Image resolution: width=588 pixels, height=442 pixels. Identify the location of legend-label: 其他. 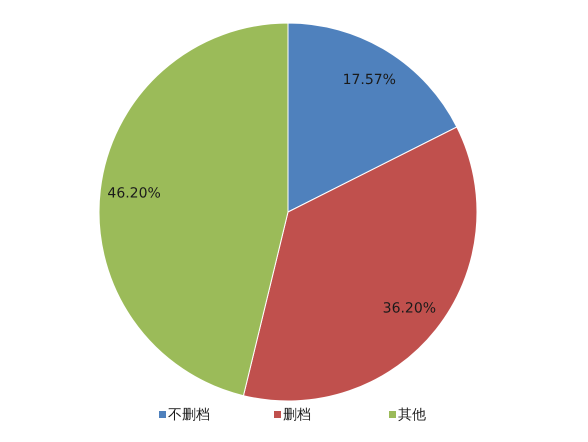
(412, 415).